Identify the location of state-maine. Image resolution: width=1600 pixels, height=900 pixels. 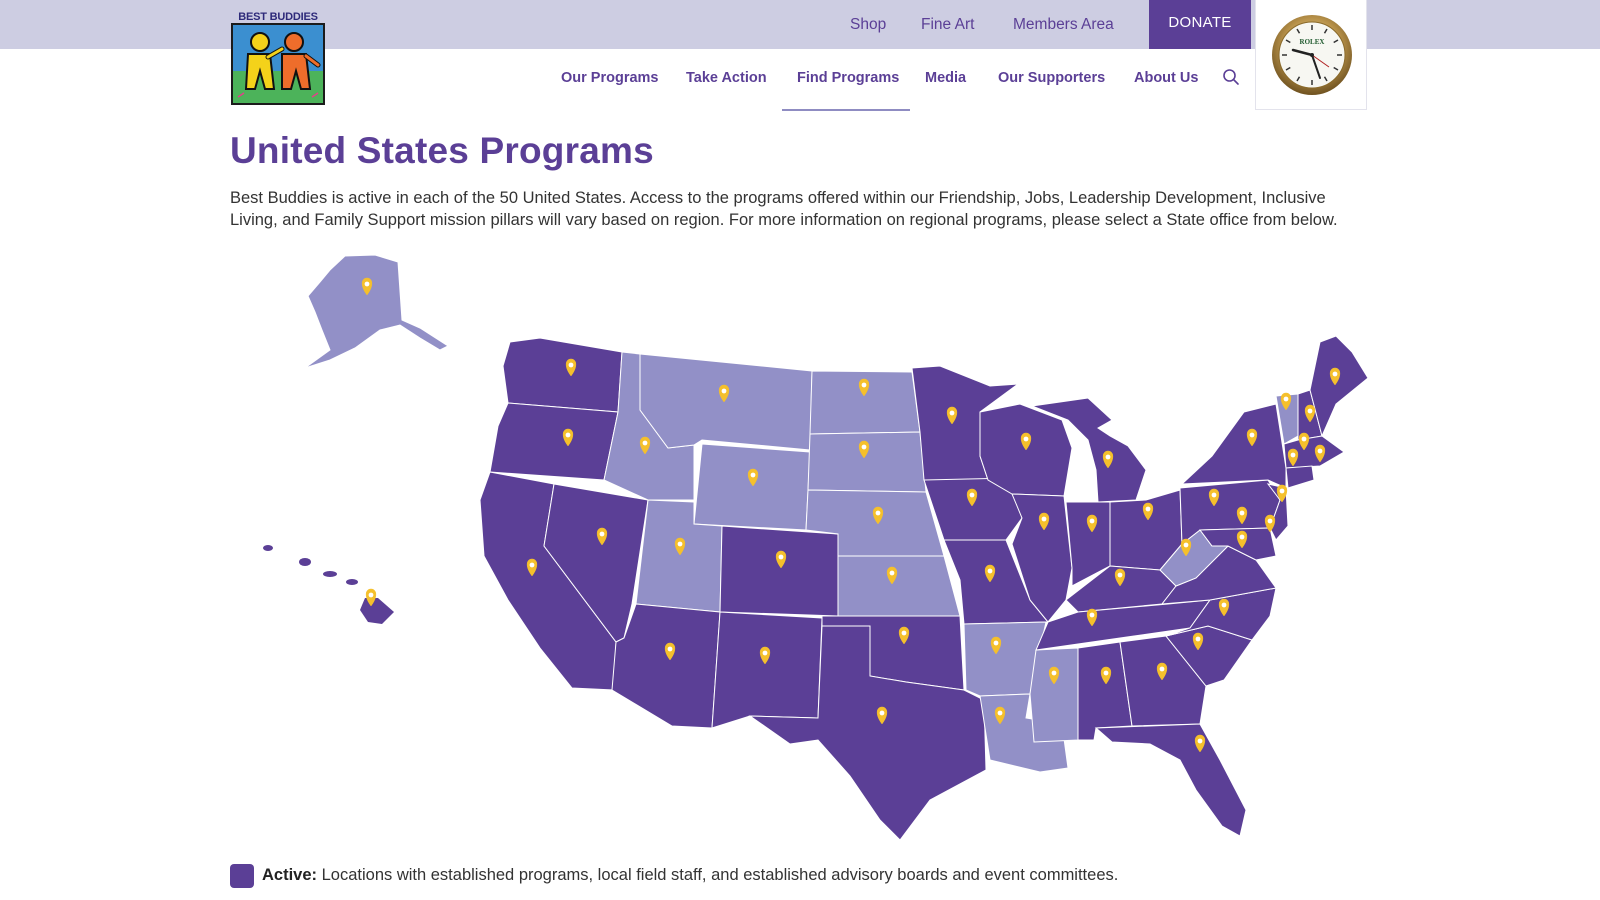
(1339, 386).